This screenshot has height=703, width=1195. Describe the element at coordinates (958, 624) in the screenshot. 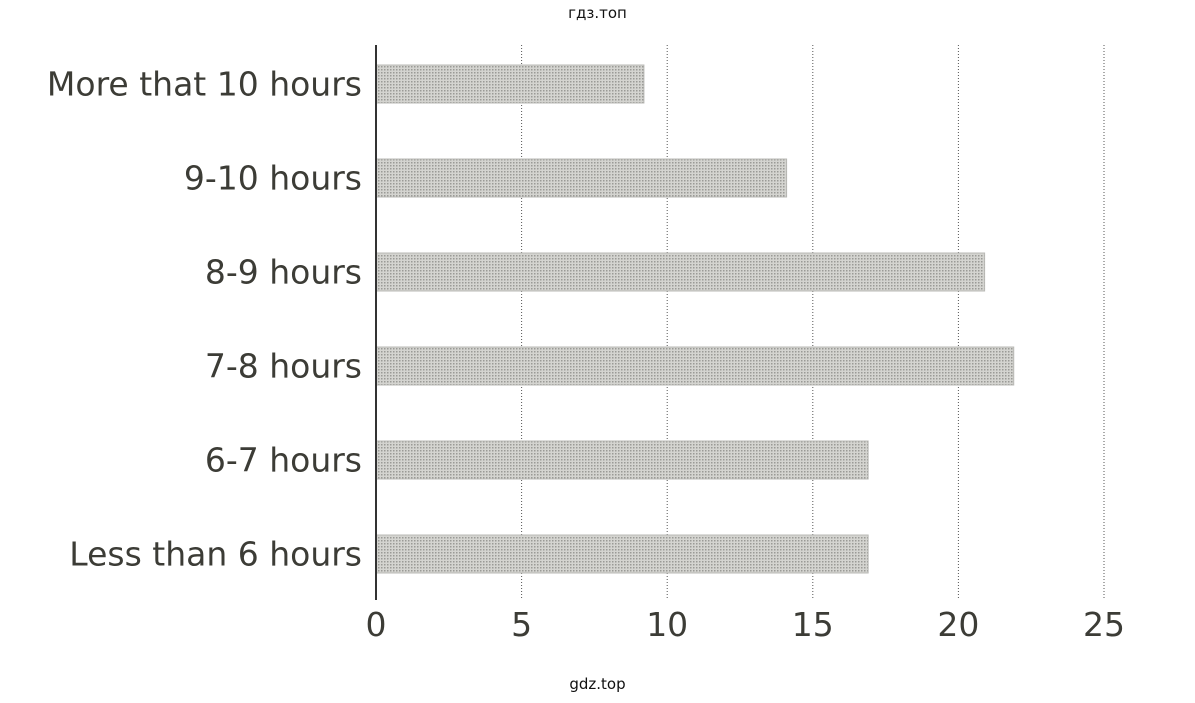

I see `x-tick-label-20: 20` at that location.